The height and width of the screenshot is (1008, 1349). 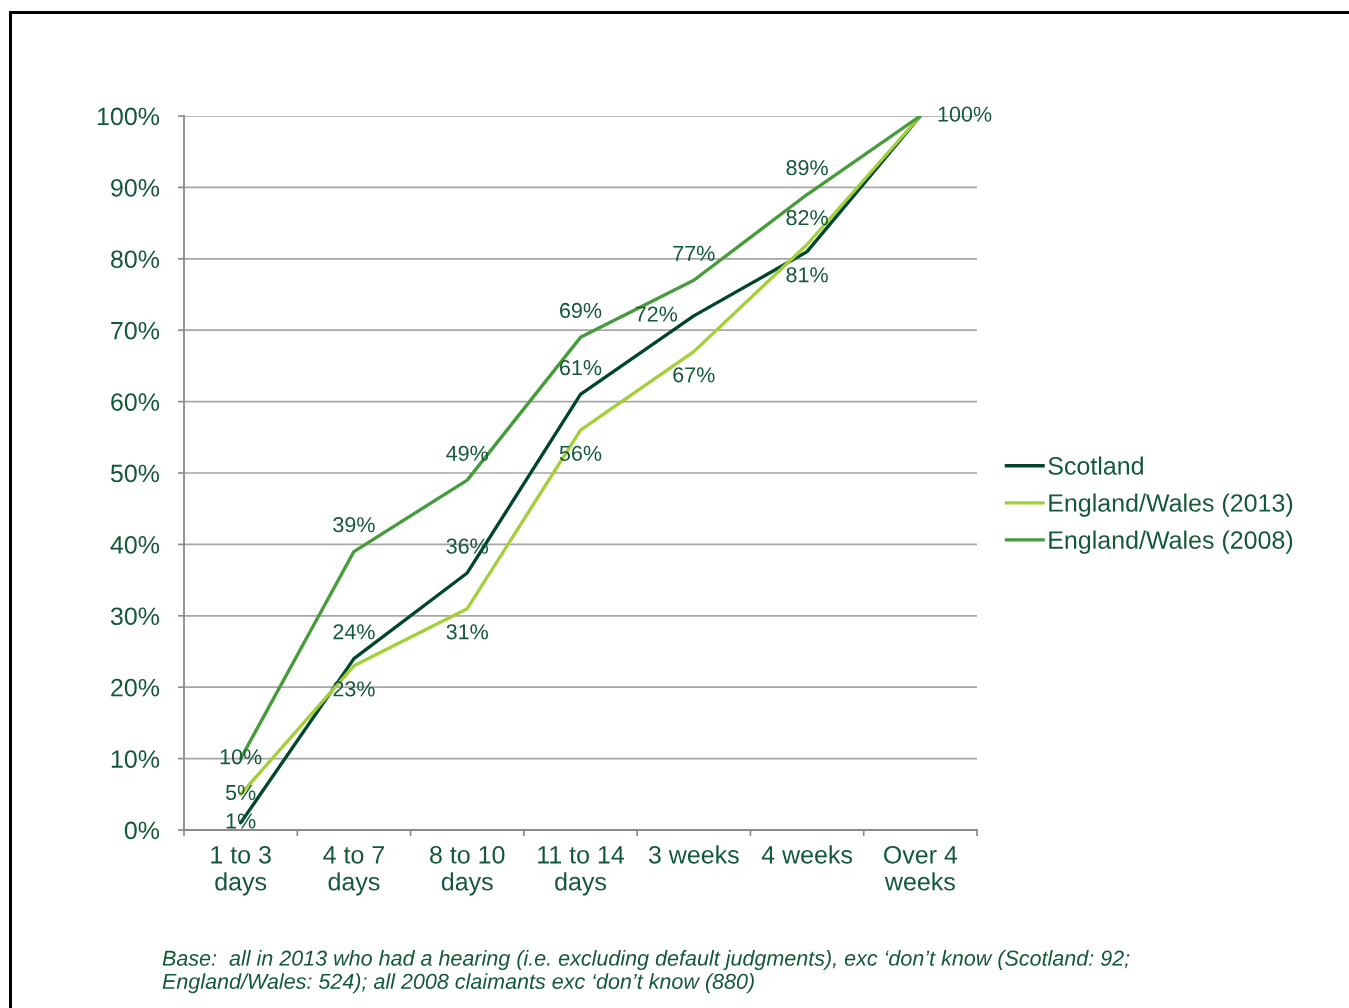 I want to click on data-label: 10%, so click(x=241, y=757).